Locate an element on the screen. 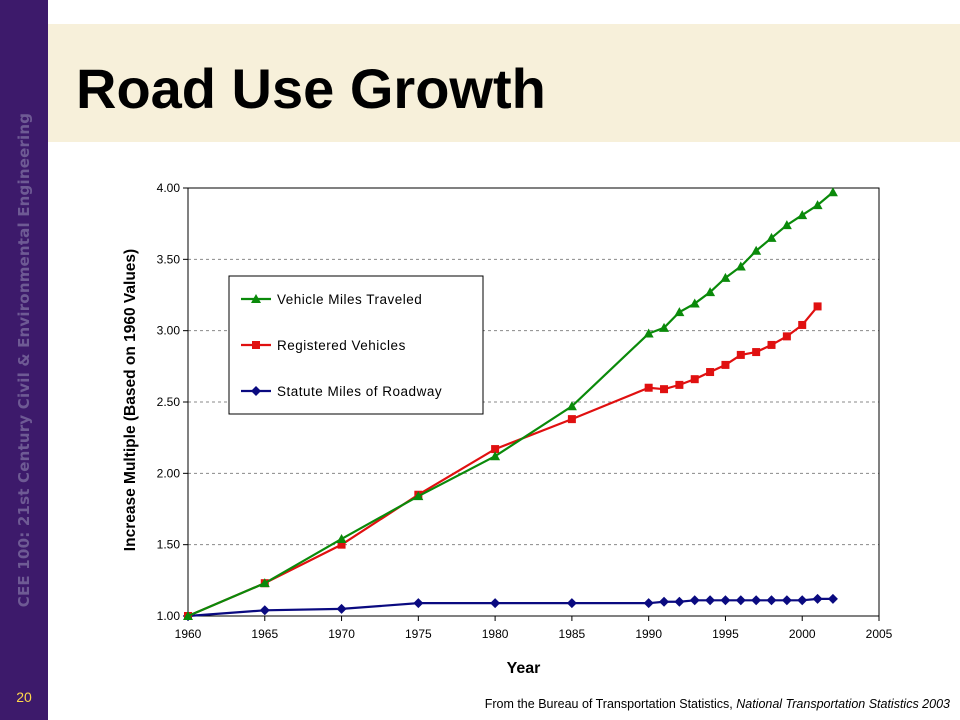  x-tick-label: 1990 is located at coordinates (648, 634).